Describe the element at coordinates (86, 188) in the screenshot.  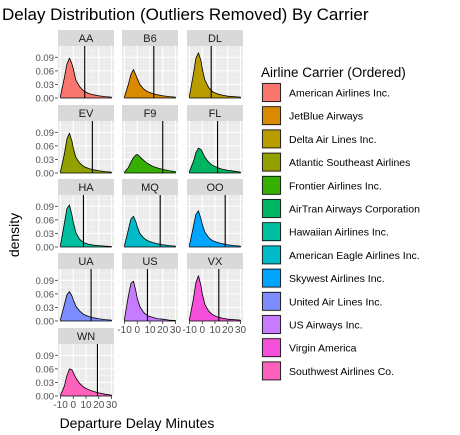
I see `facet-strip-label: HA` at that location.